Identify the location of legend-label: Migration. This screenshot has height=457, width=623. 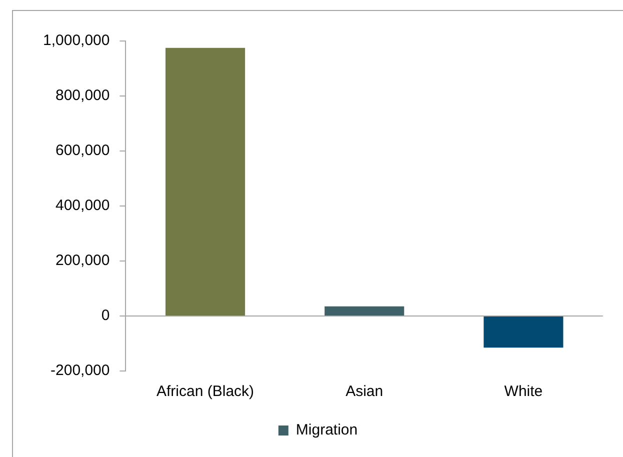
(327, 430).